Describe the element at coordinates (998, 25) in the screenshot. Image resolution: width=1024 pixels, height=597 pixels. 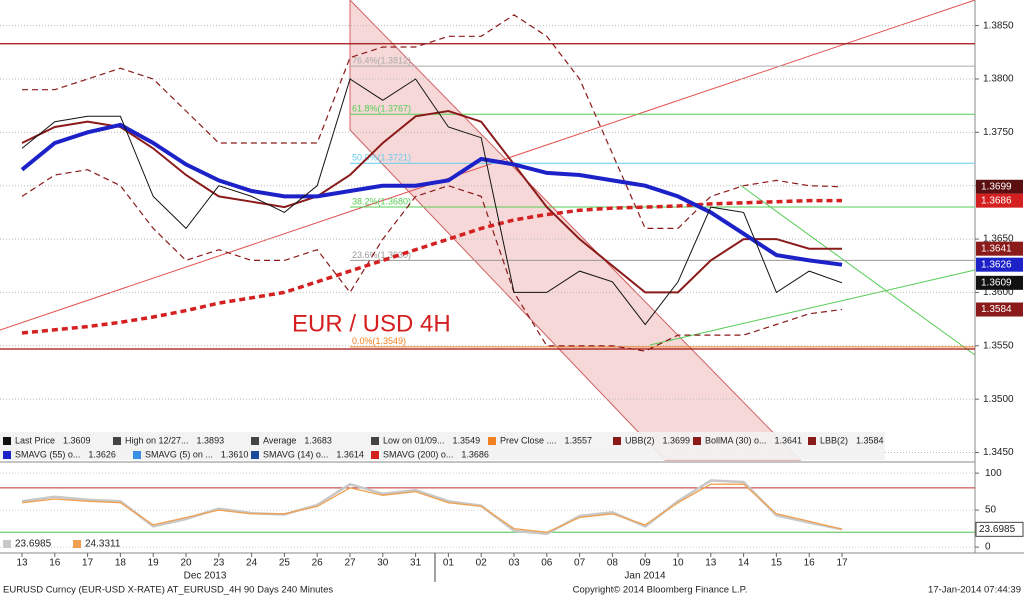
I see `y-tick-label: 1.3850` at that location.